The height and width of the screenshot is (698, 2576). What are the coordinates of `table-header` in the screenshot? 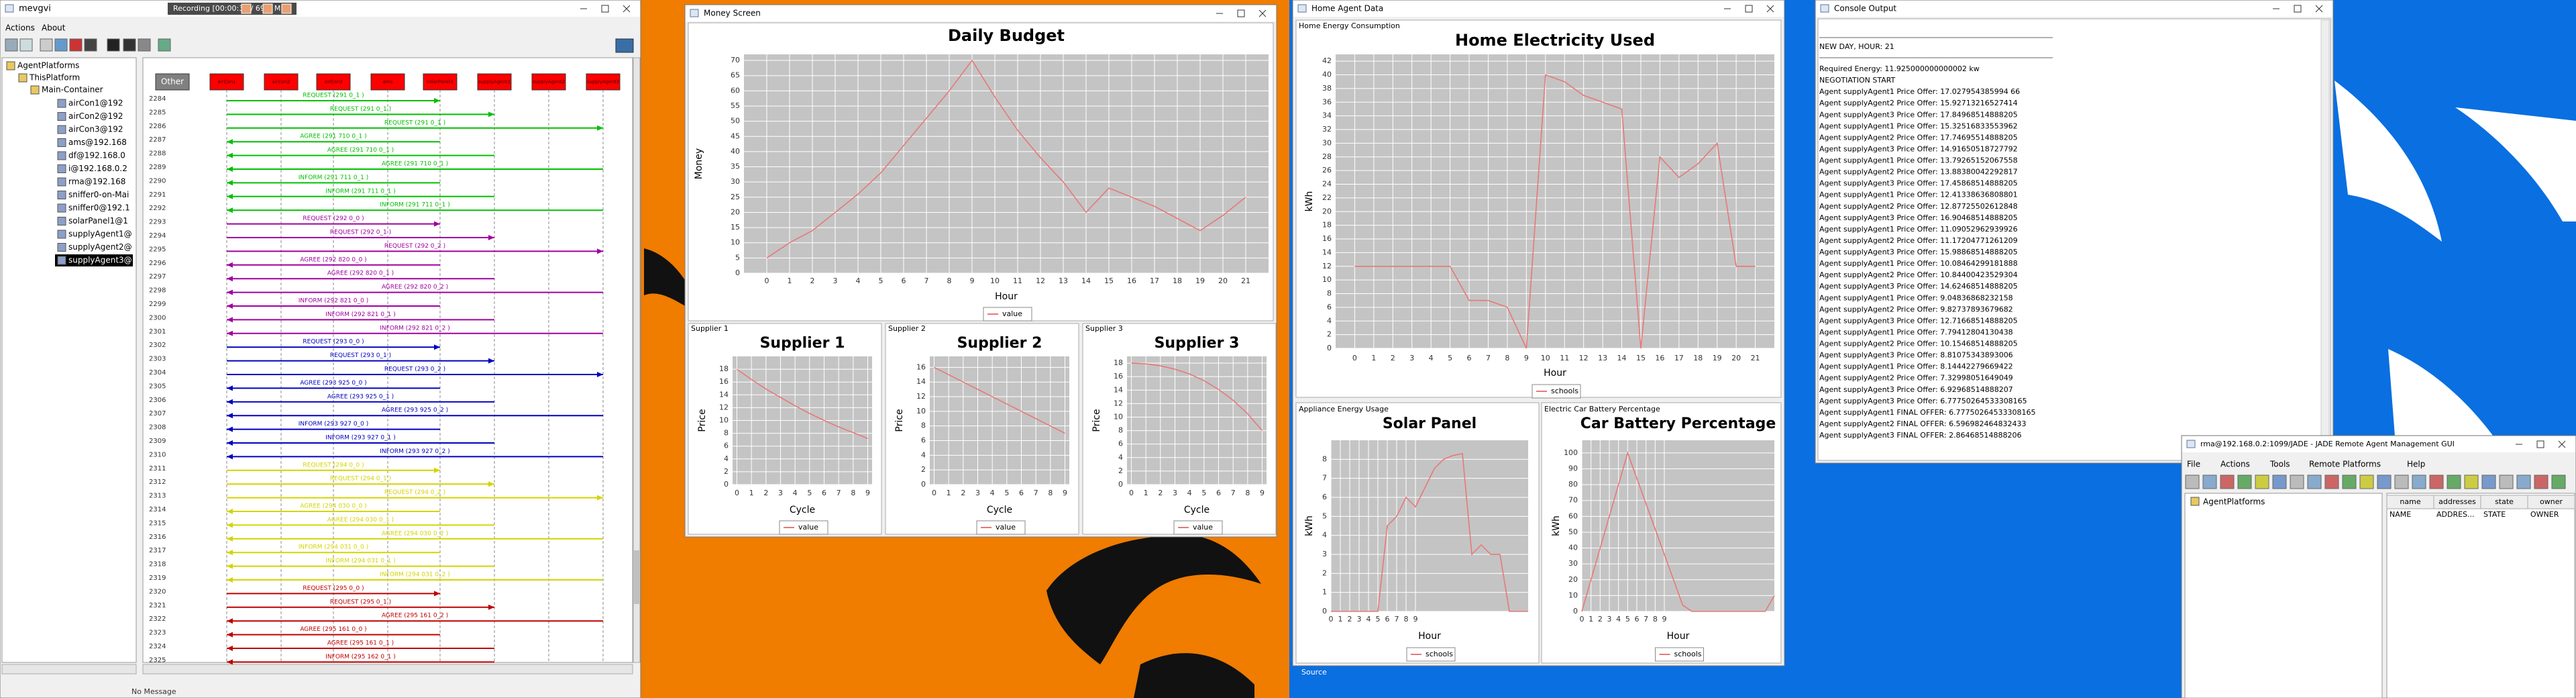 It's located at (2551, 502).